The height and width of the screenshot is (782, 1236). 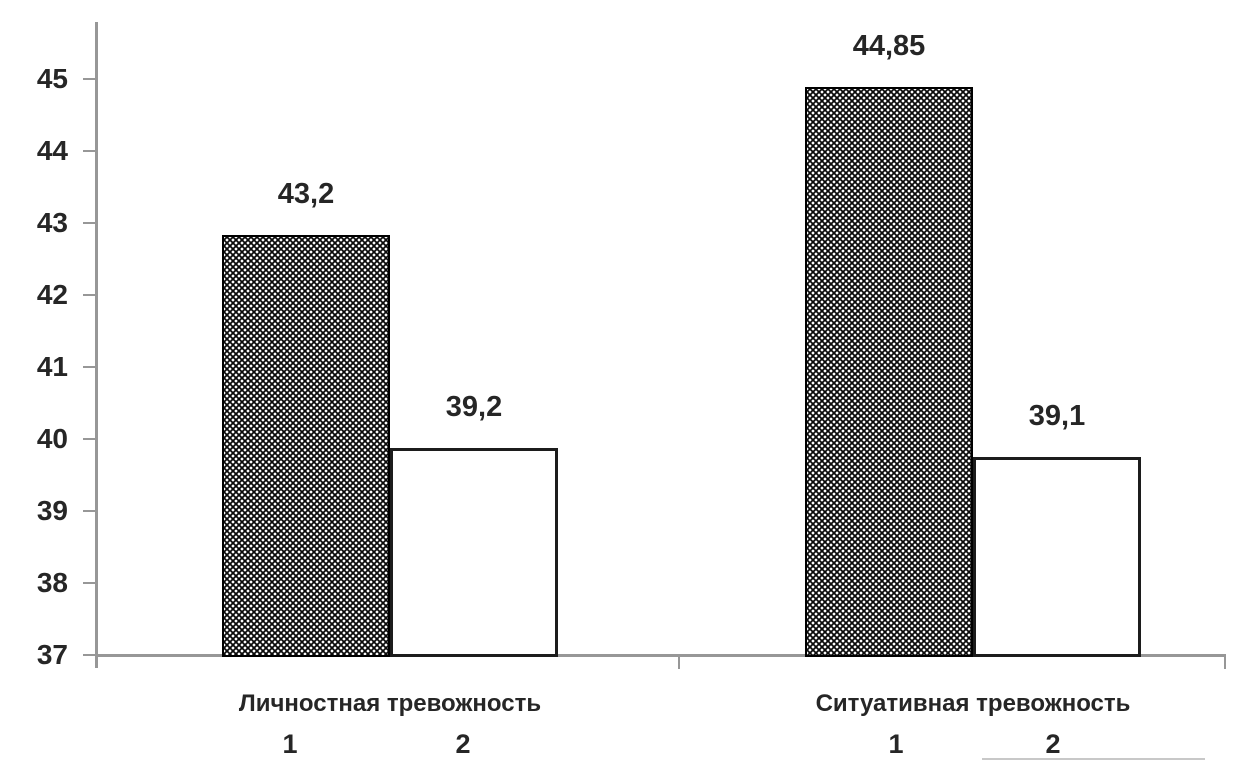 I want to click on series-1-marker-group-2: 1, so click(x=896, y=744).